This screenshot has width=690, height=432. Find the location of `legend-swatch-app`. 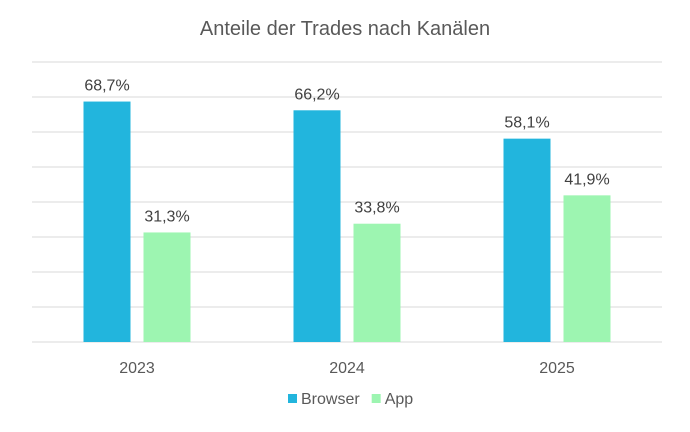

legend-swatch-app is located at coordinates (376, 398).